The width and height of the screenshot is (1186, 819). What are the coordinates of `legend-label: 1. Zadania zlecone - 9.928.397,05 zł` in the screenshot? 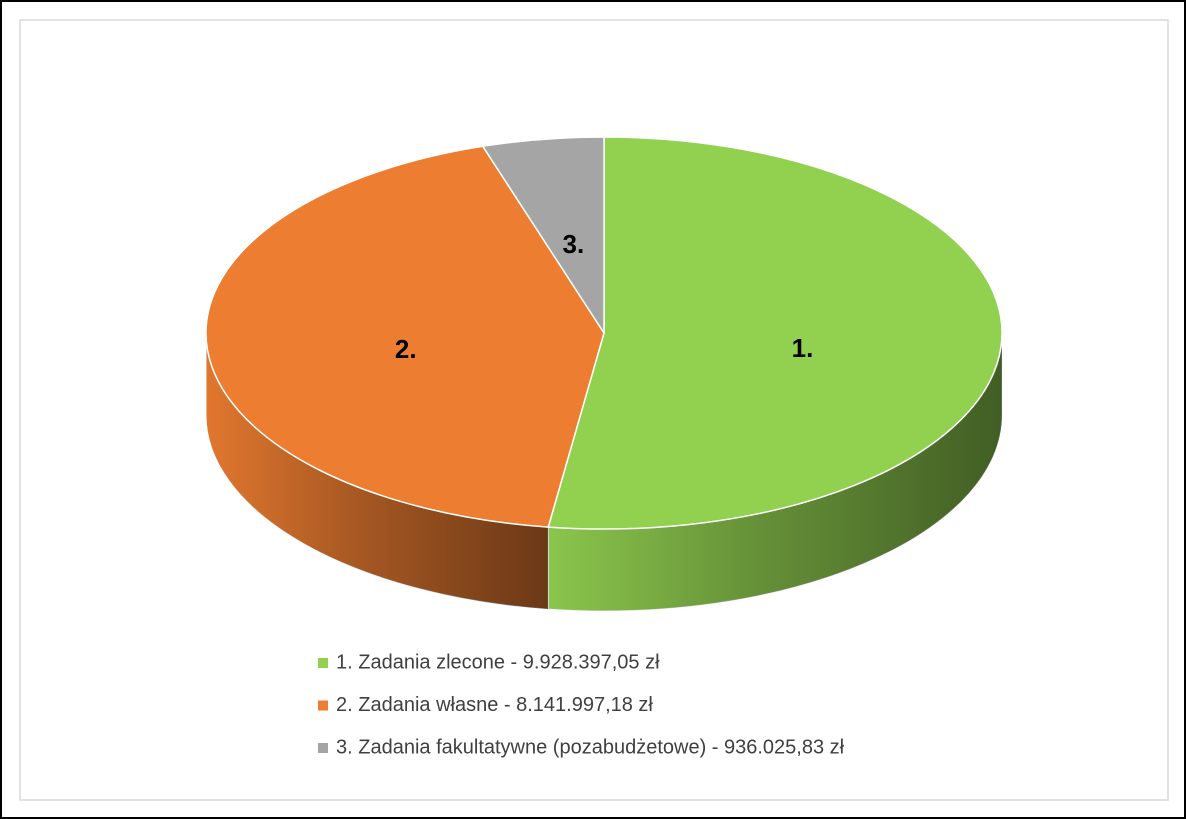 It's located at (498, 662).